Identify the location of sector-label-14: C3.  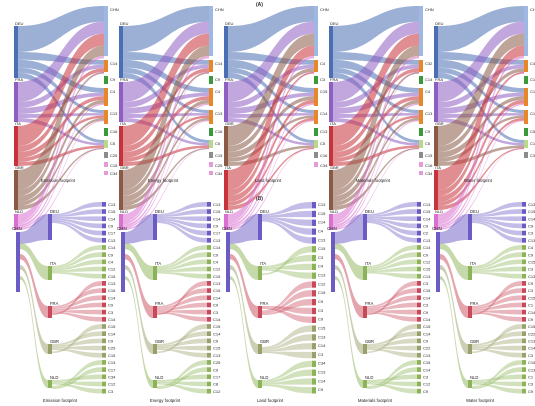
(426, 305).